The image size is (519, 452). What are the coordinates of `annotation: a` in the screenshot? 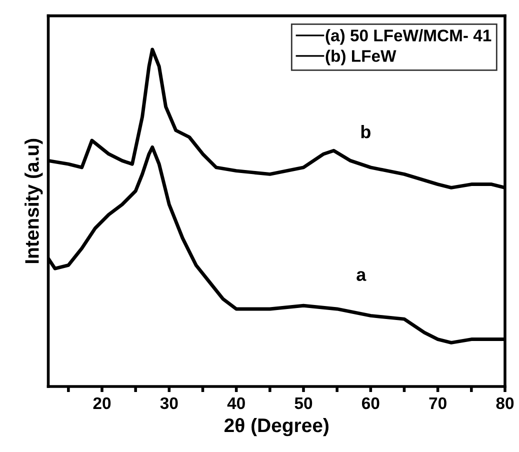 It's located at (361, 276).